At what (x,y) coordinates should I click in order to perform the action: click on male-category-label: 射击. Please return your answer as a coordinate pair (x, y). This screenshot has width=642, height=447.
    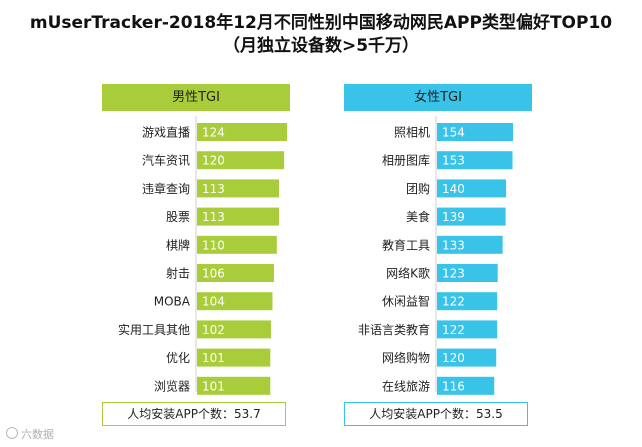
    Looking at the image, I should click on (178, 273).